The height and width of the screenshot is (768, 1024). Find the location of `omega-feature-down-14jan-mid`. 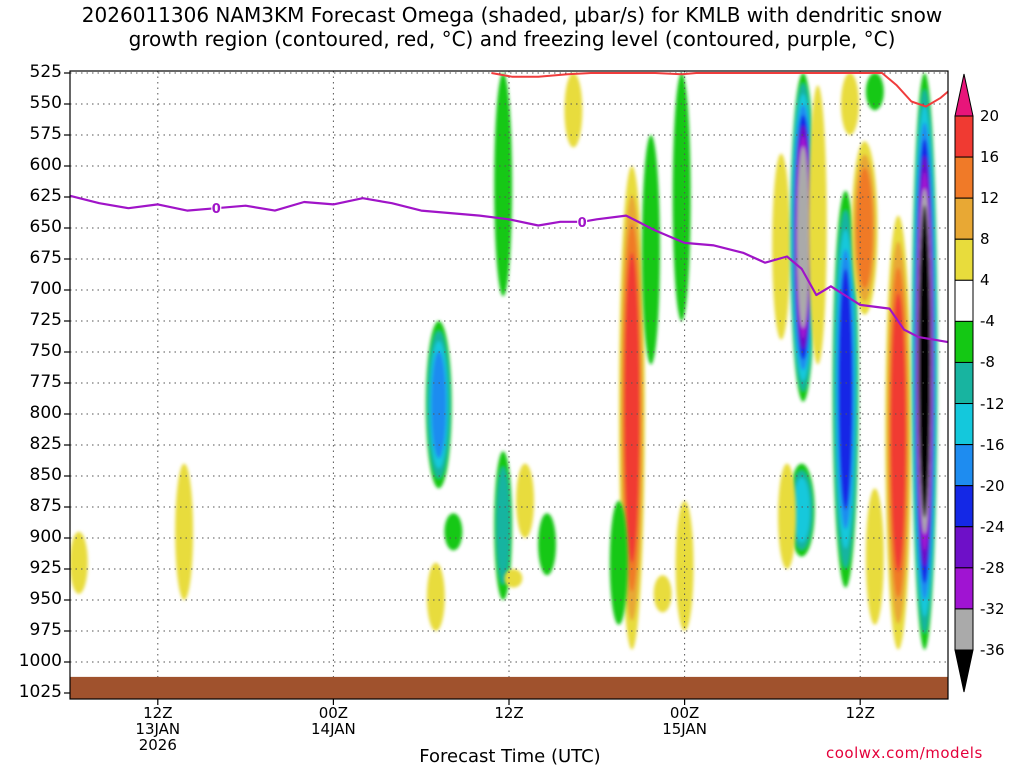

omega-feature-down-14jan-mid is located at coordinates (438, 405).